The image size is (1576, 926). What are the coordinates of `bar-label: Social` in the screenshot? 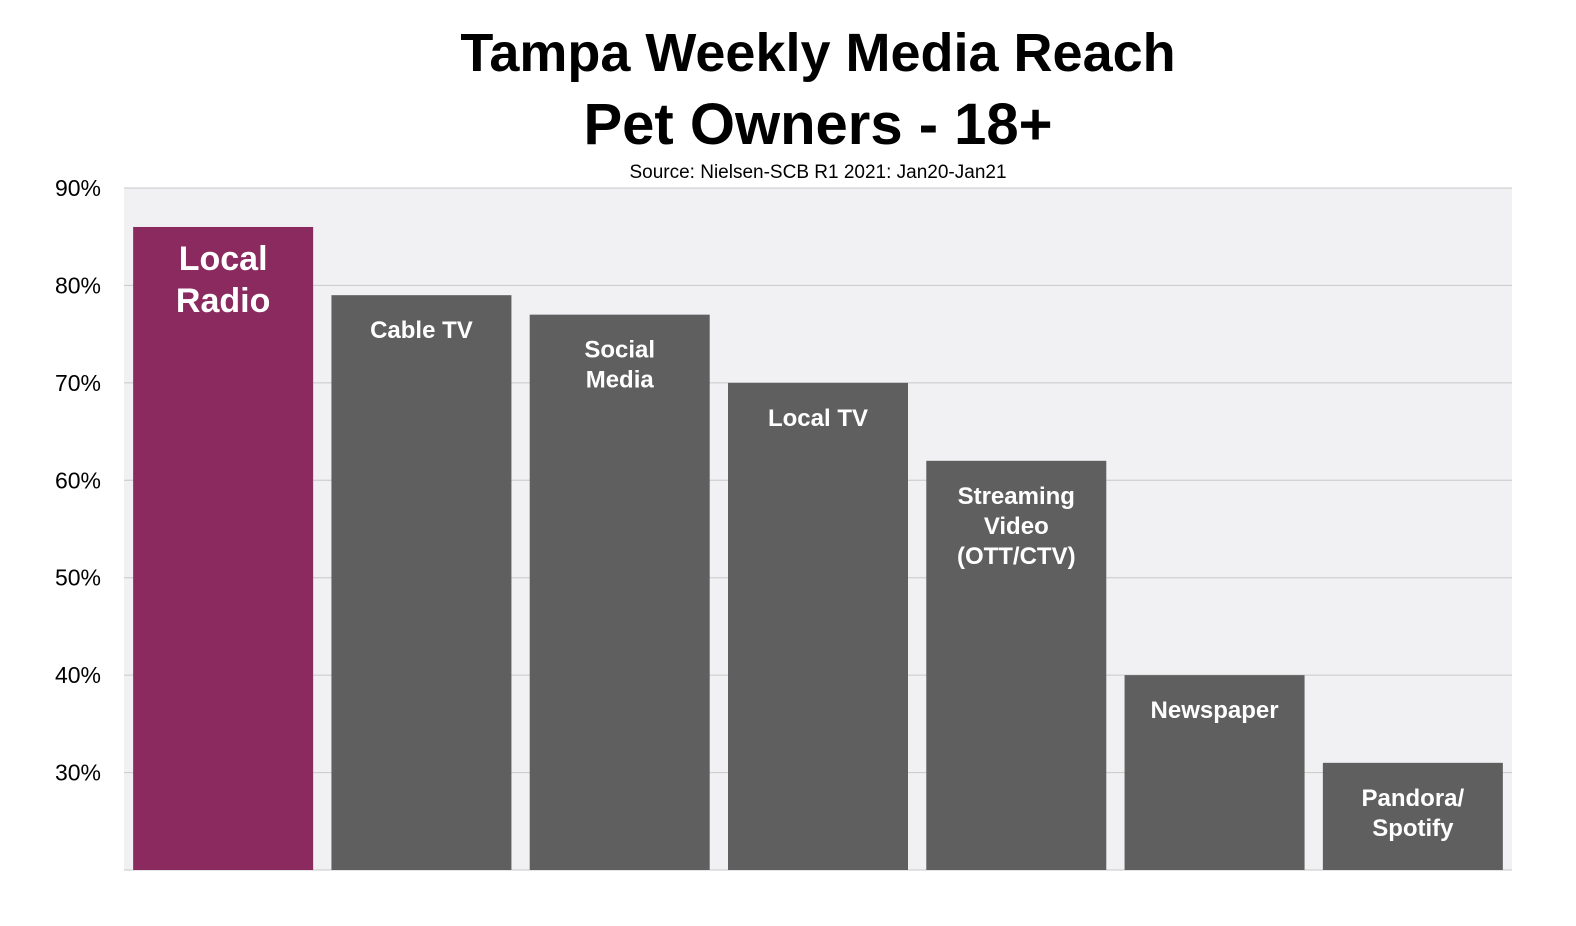 It's located at (619, 350).